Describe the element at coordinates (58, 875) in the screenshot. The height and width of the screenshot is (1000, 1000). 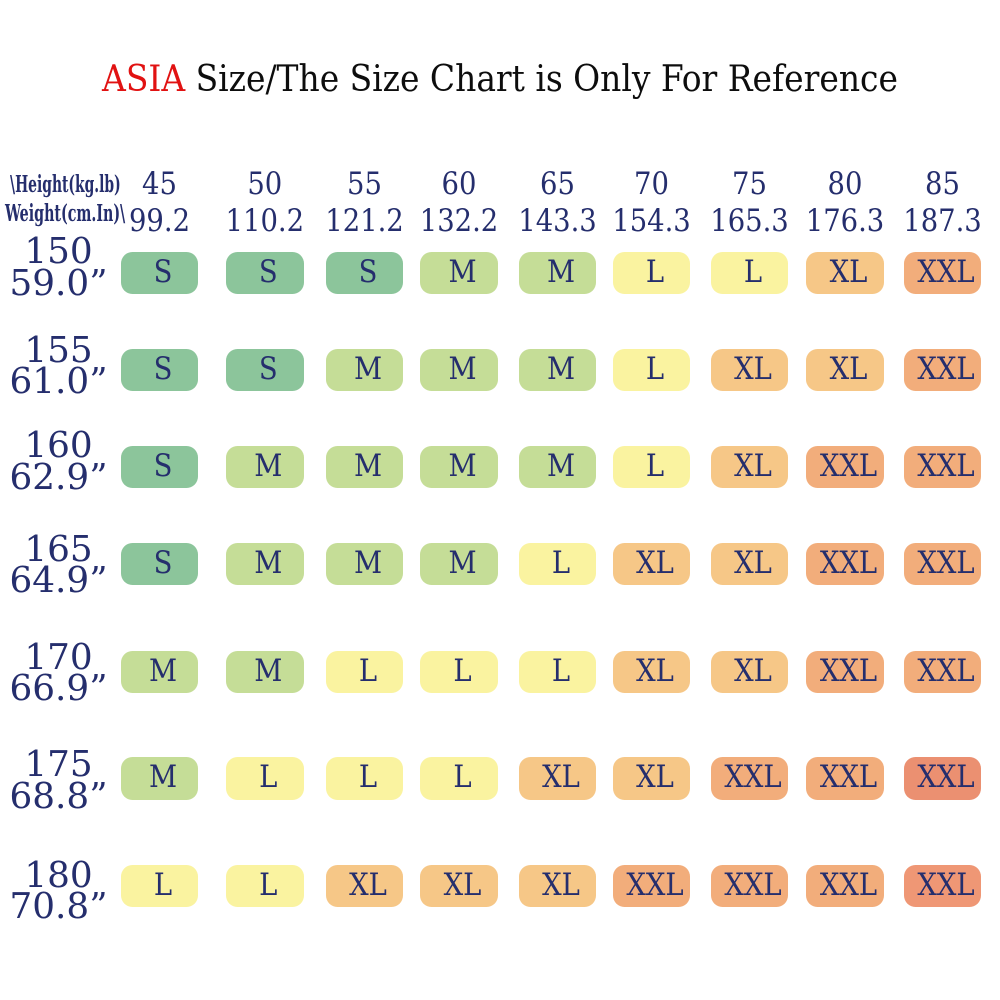
I see `row-header-cm: 180` at that location.